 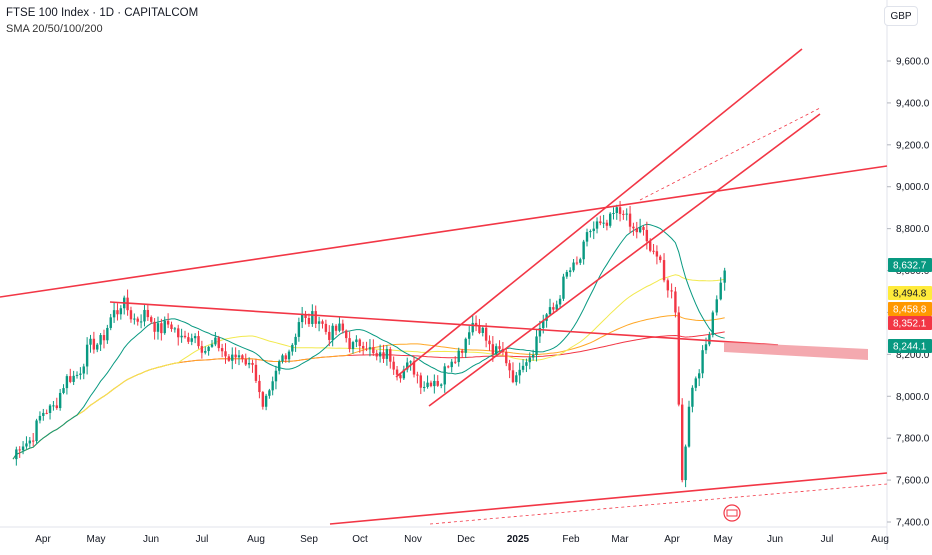 I want to click on descending-resistance-line, so click(x=444, y=323).